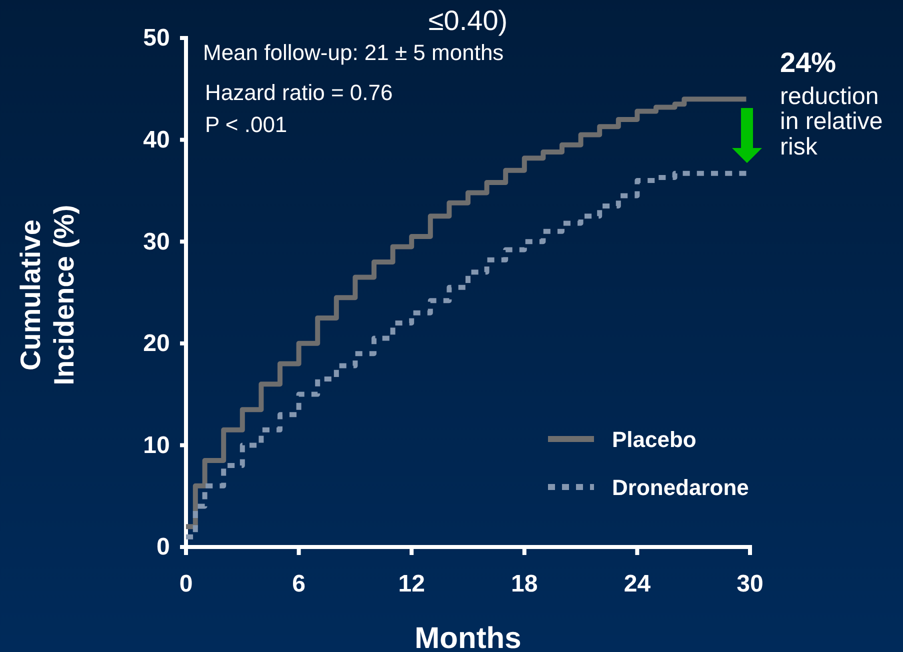  Describe the element at coordinates (411, 584) in the screenshot. I see `x-tick-label: 12` at that location.